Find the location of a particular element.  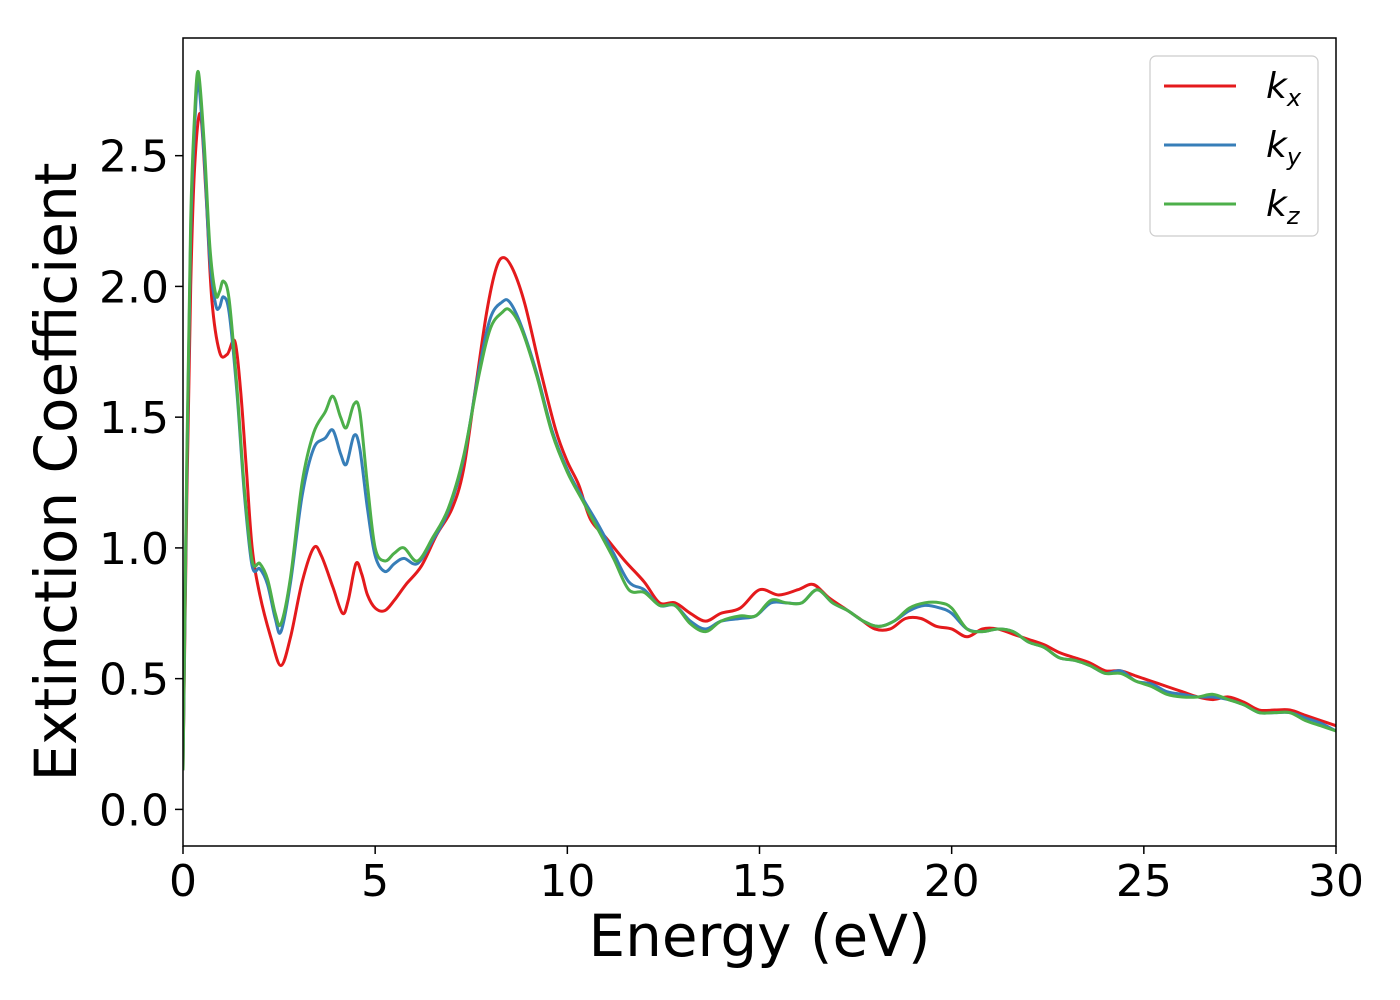

y-axis-label: Extinction Coefficient is located at coordinates (56, 472).